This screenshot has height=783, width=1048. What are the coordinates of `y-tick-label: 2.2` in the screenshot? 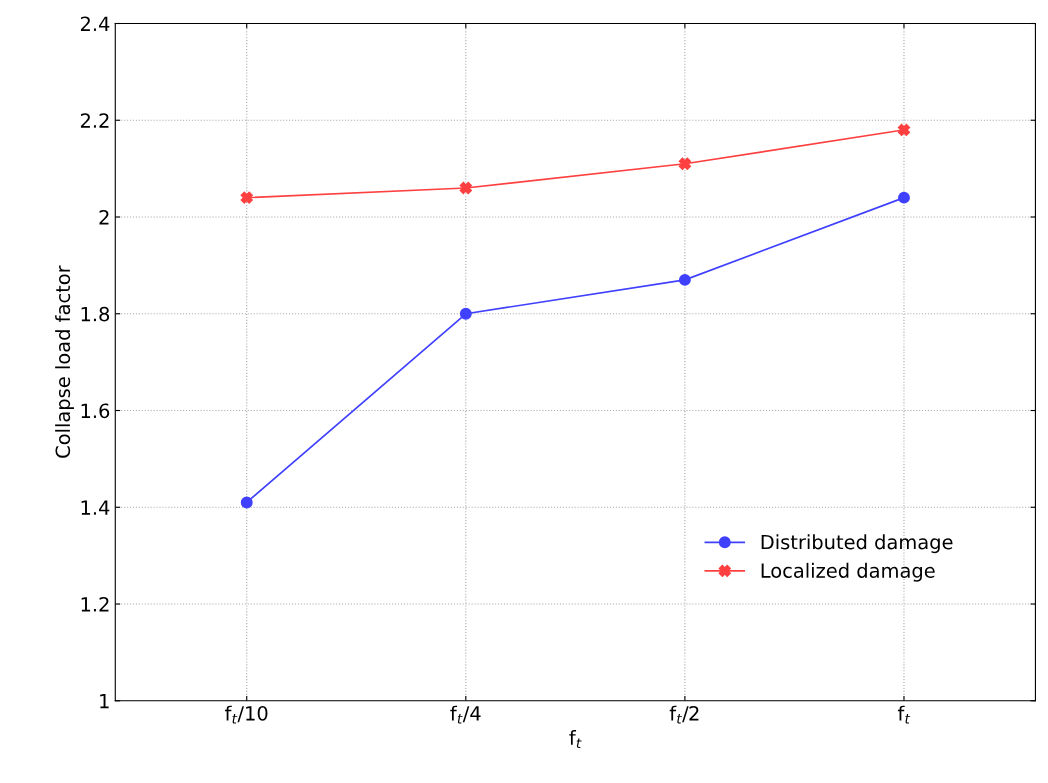 It's located at (94, 120).